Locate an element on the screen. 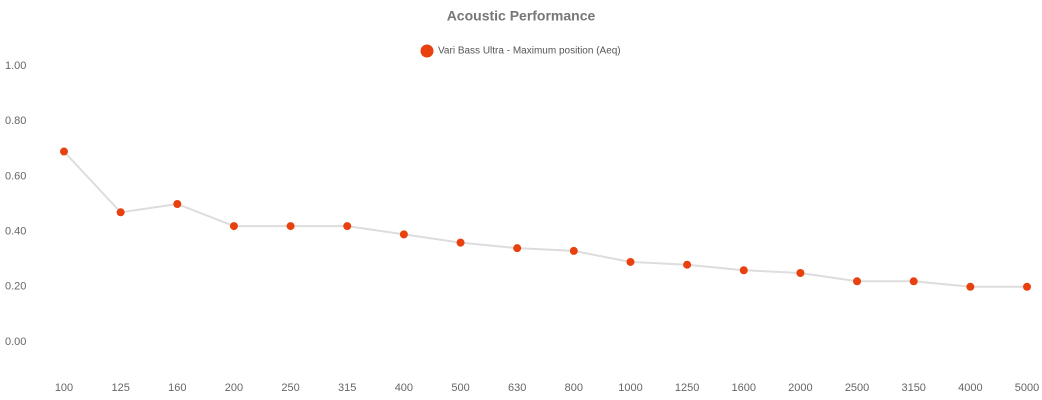 Image resolution: width=1042 pixels, height=400 pixels. x-tick-label: 1600 is located at coordinates (744, 388).